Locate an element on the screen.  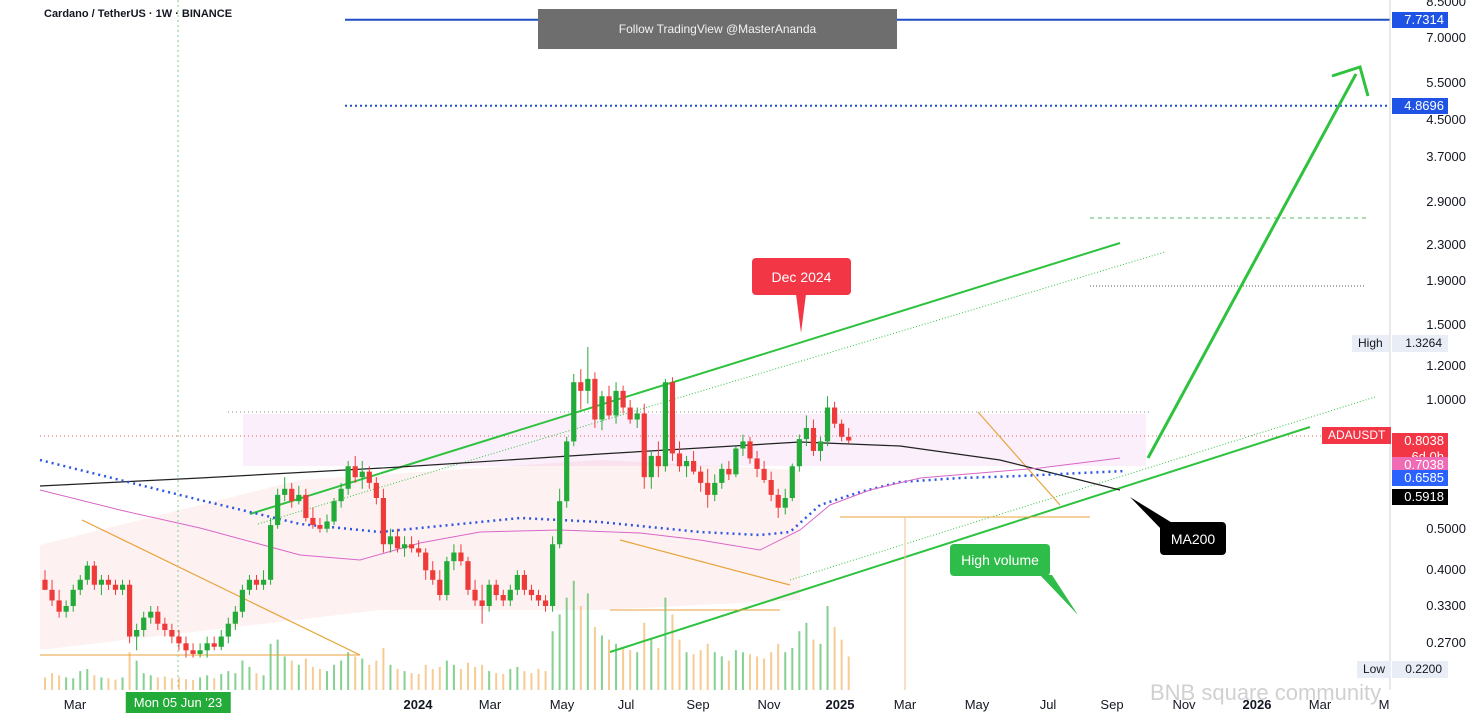
chart-title: Cardano / TetherUS · 1W · BINANCE is located at coordinates (138, 14).